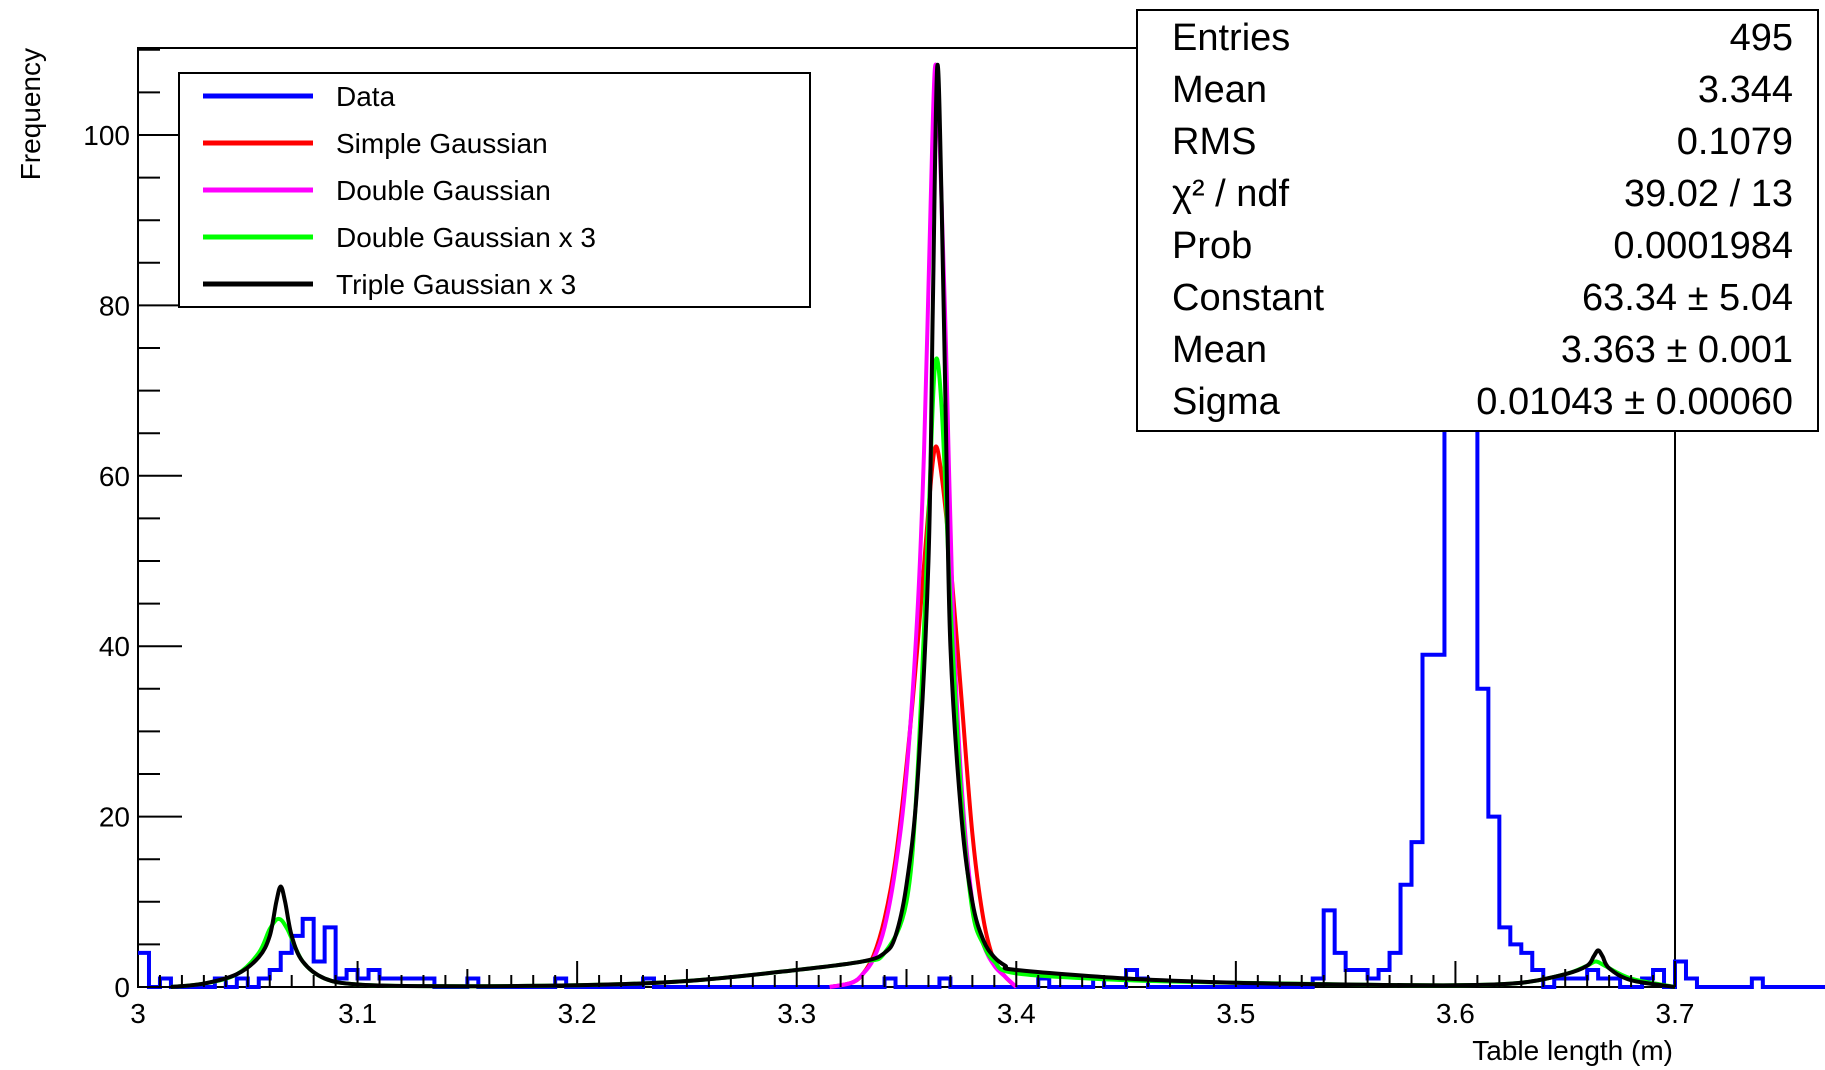 The height and width of the screenshot is (1070, 1825). I want to click on stats-value: 0.01043 ± 0.00060, so click(1634, 402).